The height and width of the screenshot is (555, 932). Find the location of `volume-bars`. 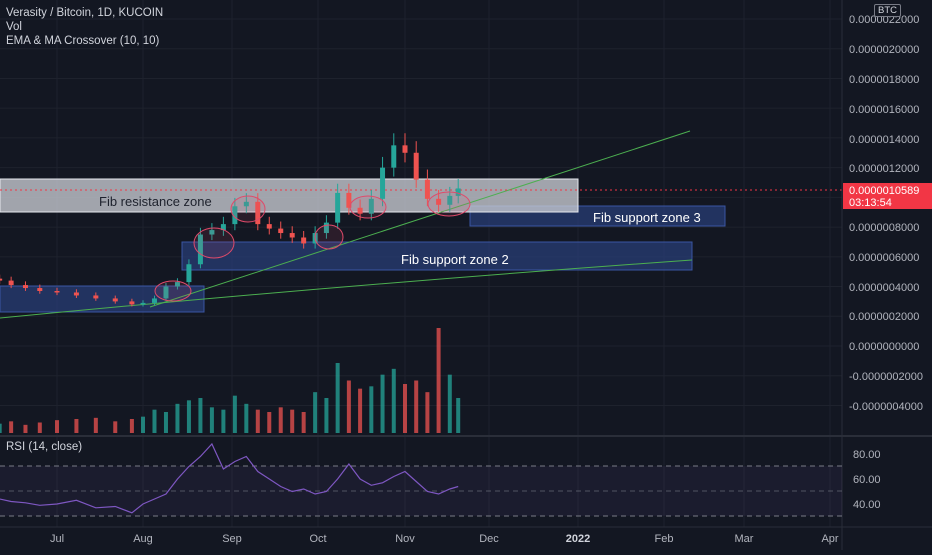

volume-bars is located at coordinates (230, 380).